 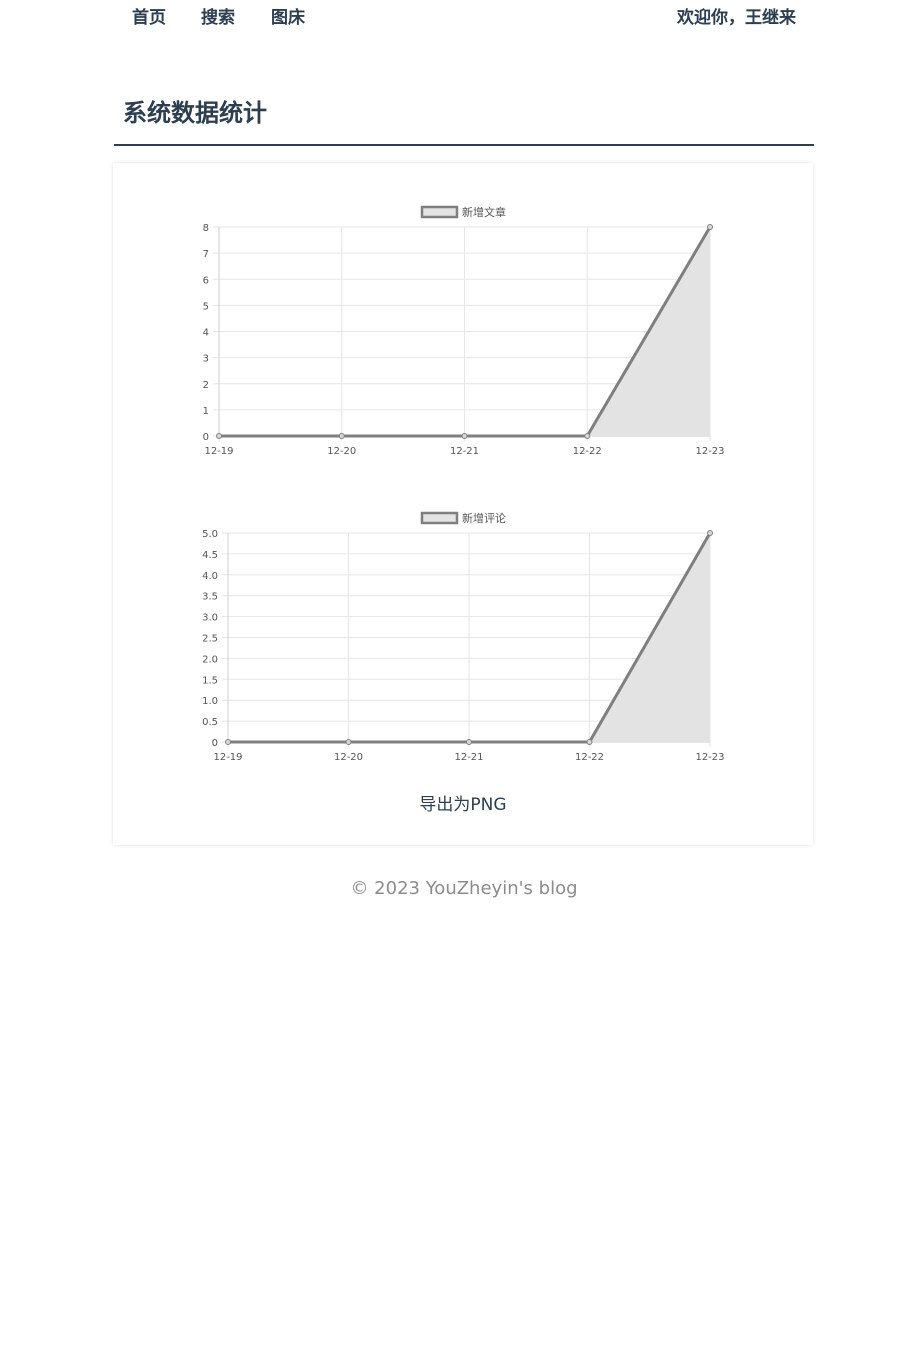 What do you see at coordinates (206, 280) in the screenshot?
I see `y-tick-label: 6` at bounding box center [206, 280].